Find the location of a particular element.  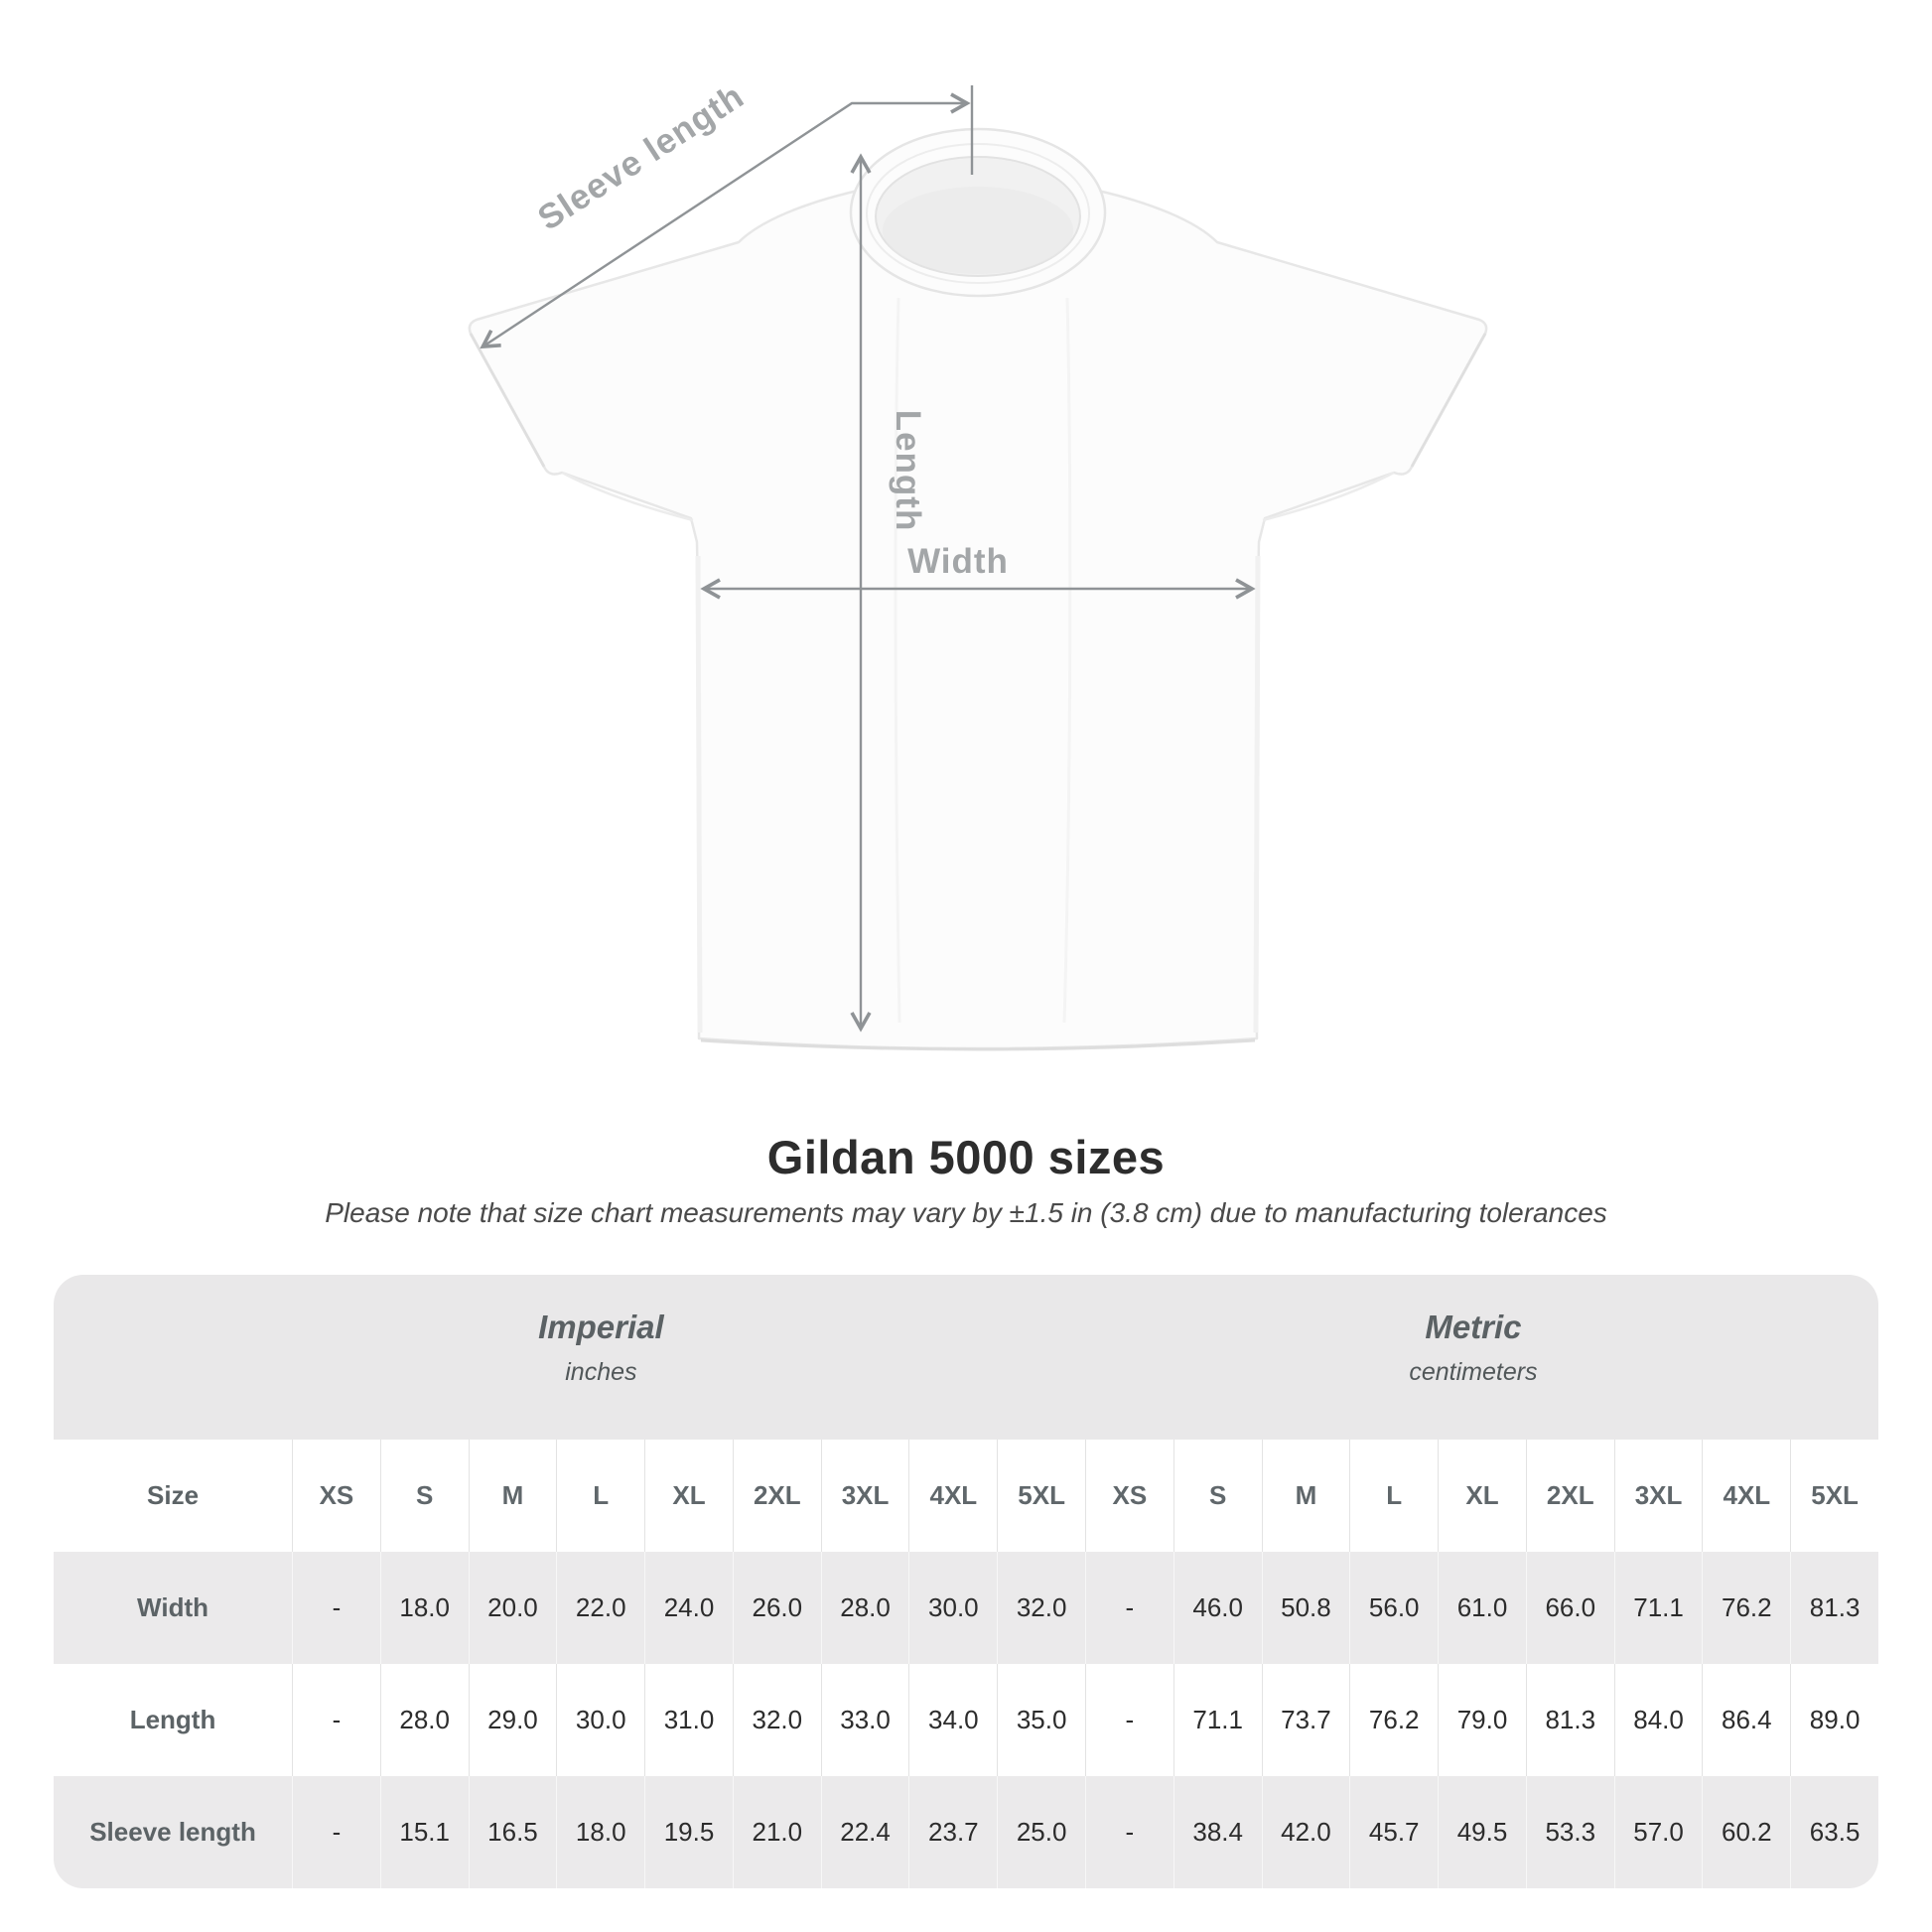

row-label: Length is located at coordinates (173, 1720).